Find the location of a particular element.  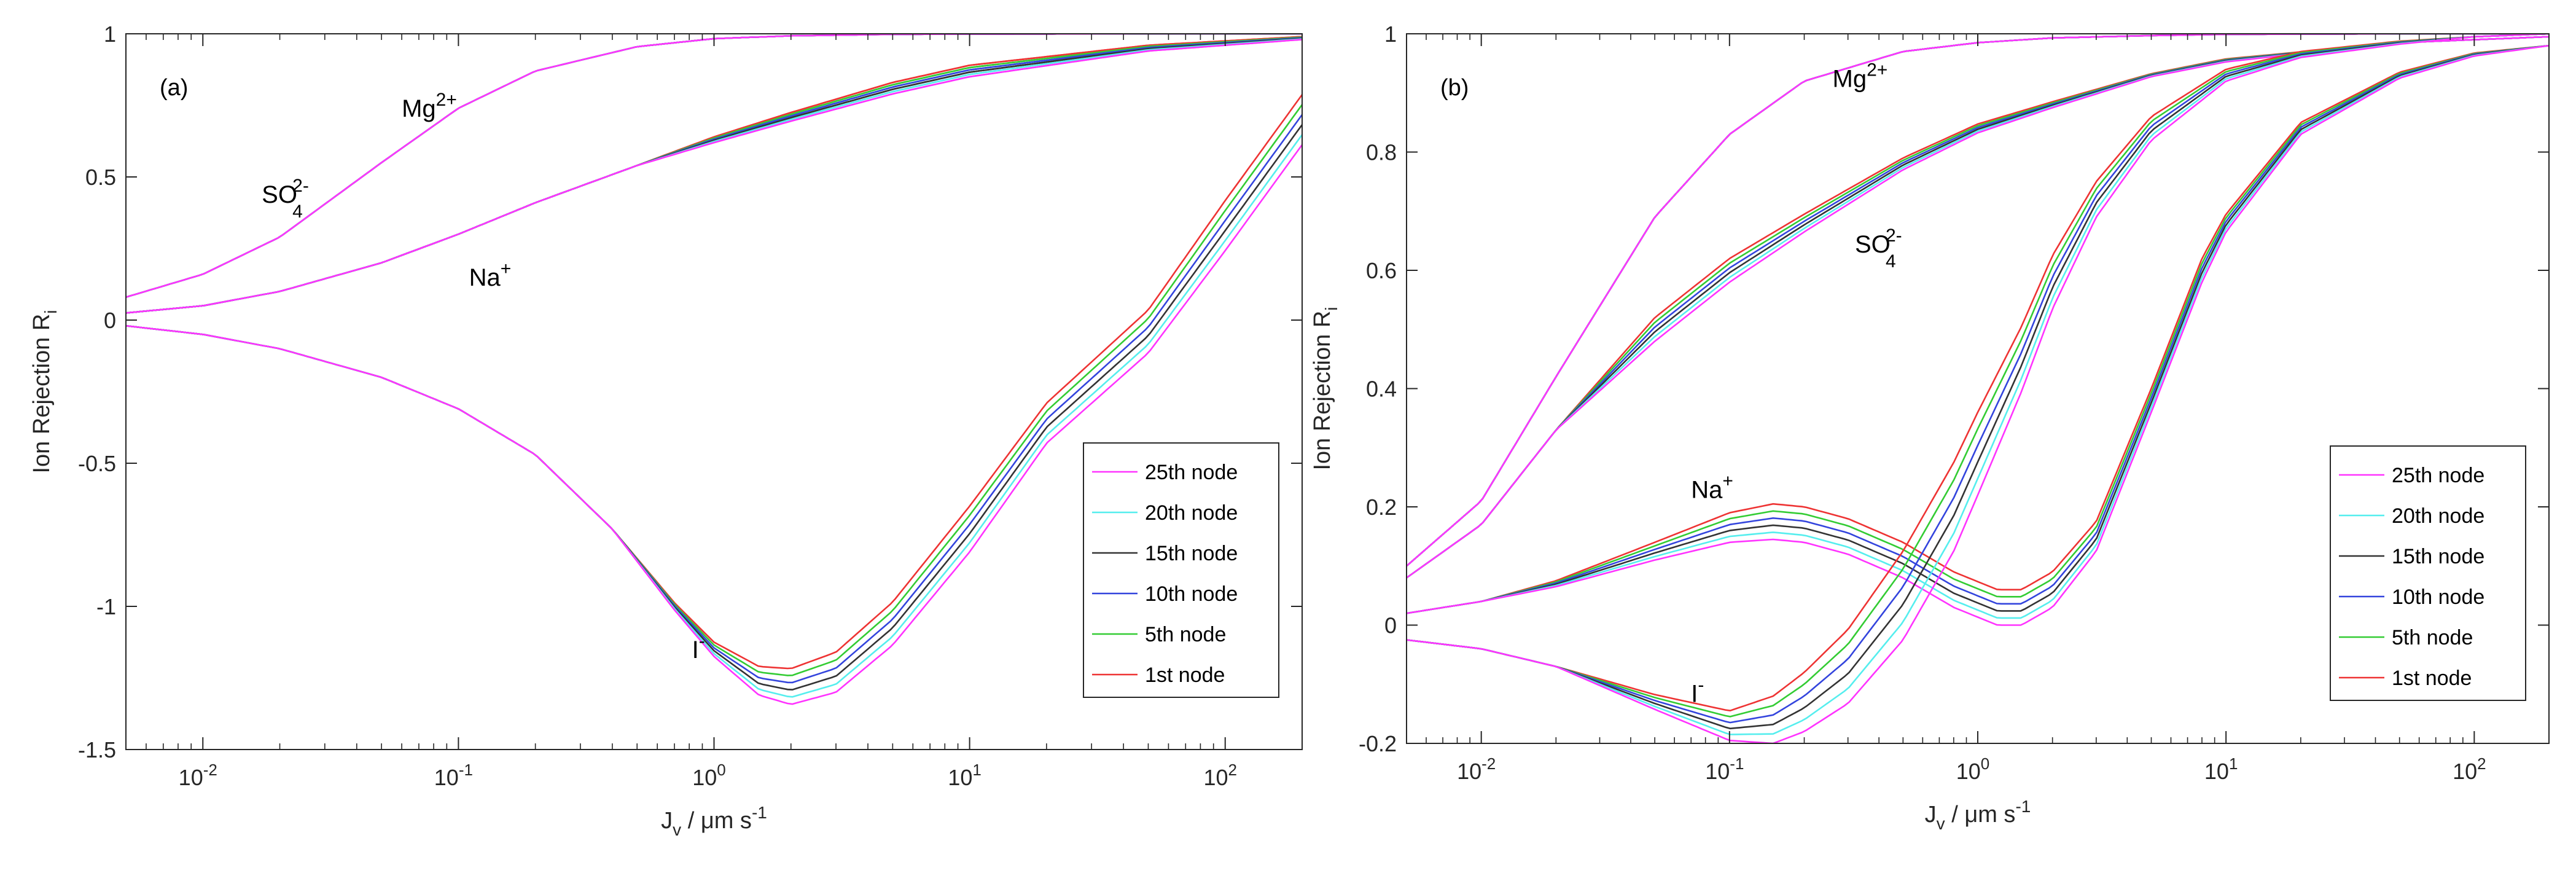

y-tick-label: -0.5 is located at coordinates (97, 463).